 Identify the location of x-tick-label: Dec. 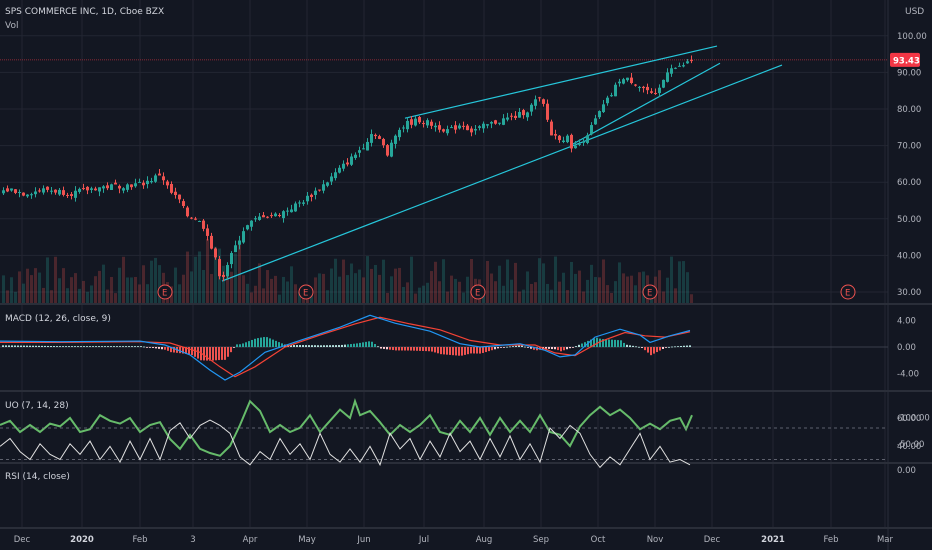
(22, 540).